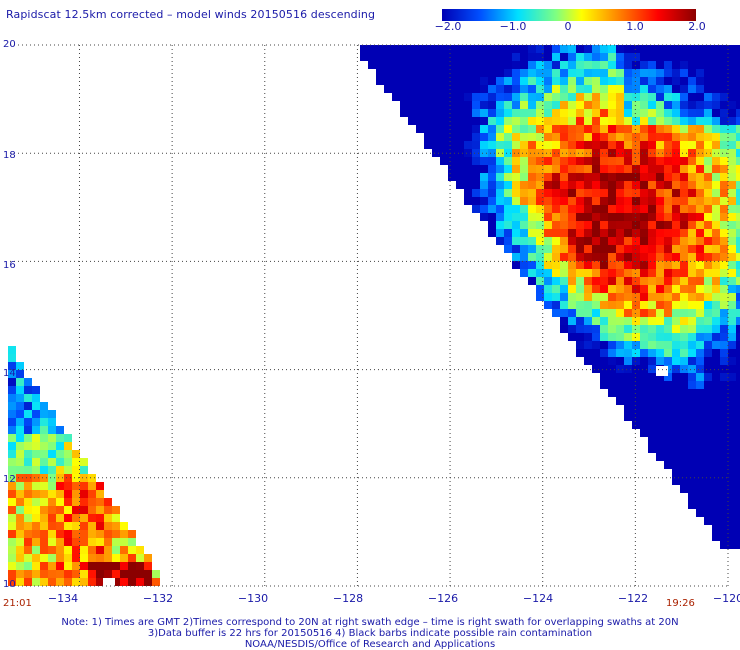 Image resolution: width=740 pixels, height=650 pixels. I want to click on x-tick-124: −124, so click(538, 598).